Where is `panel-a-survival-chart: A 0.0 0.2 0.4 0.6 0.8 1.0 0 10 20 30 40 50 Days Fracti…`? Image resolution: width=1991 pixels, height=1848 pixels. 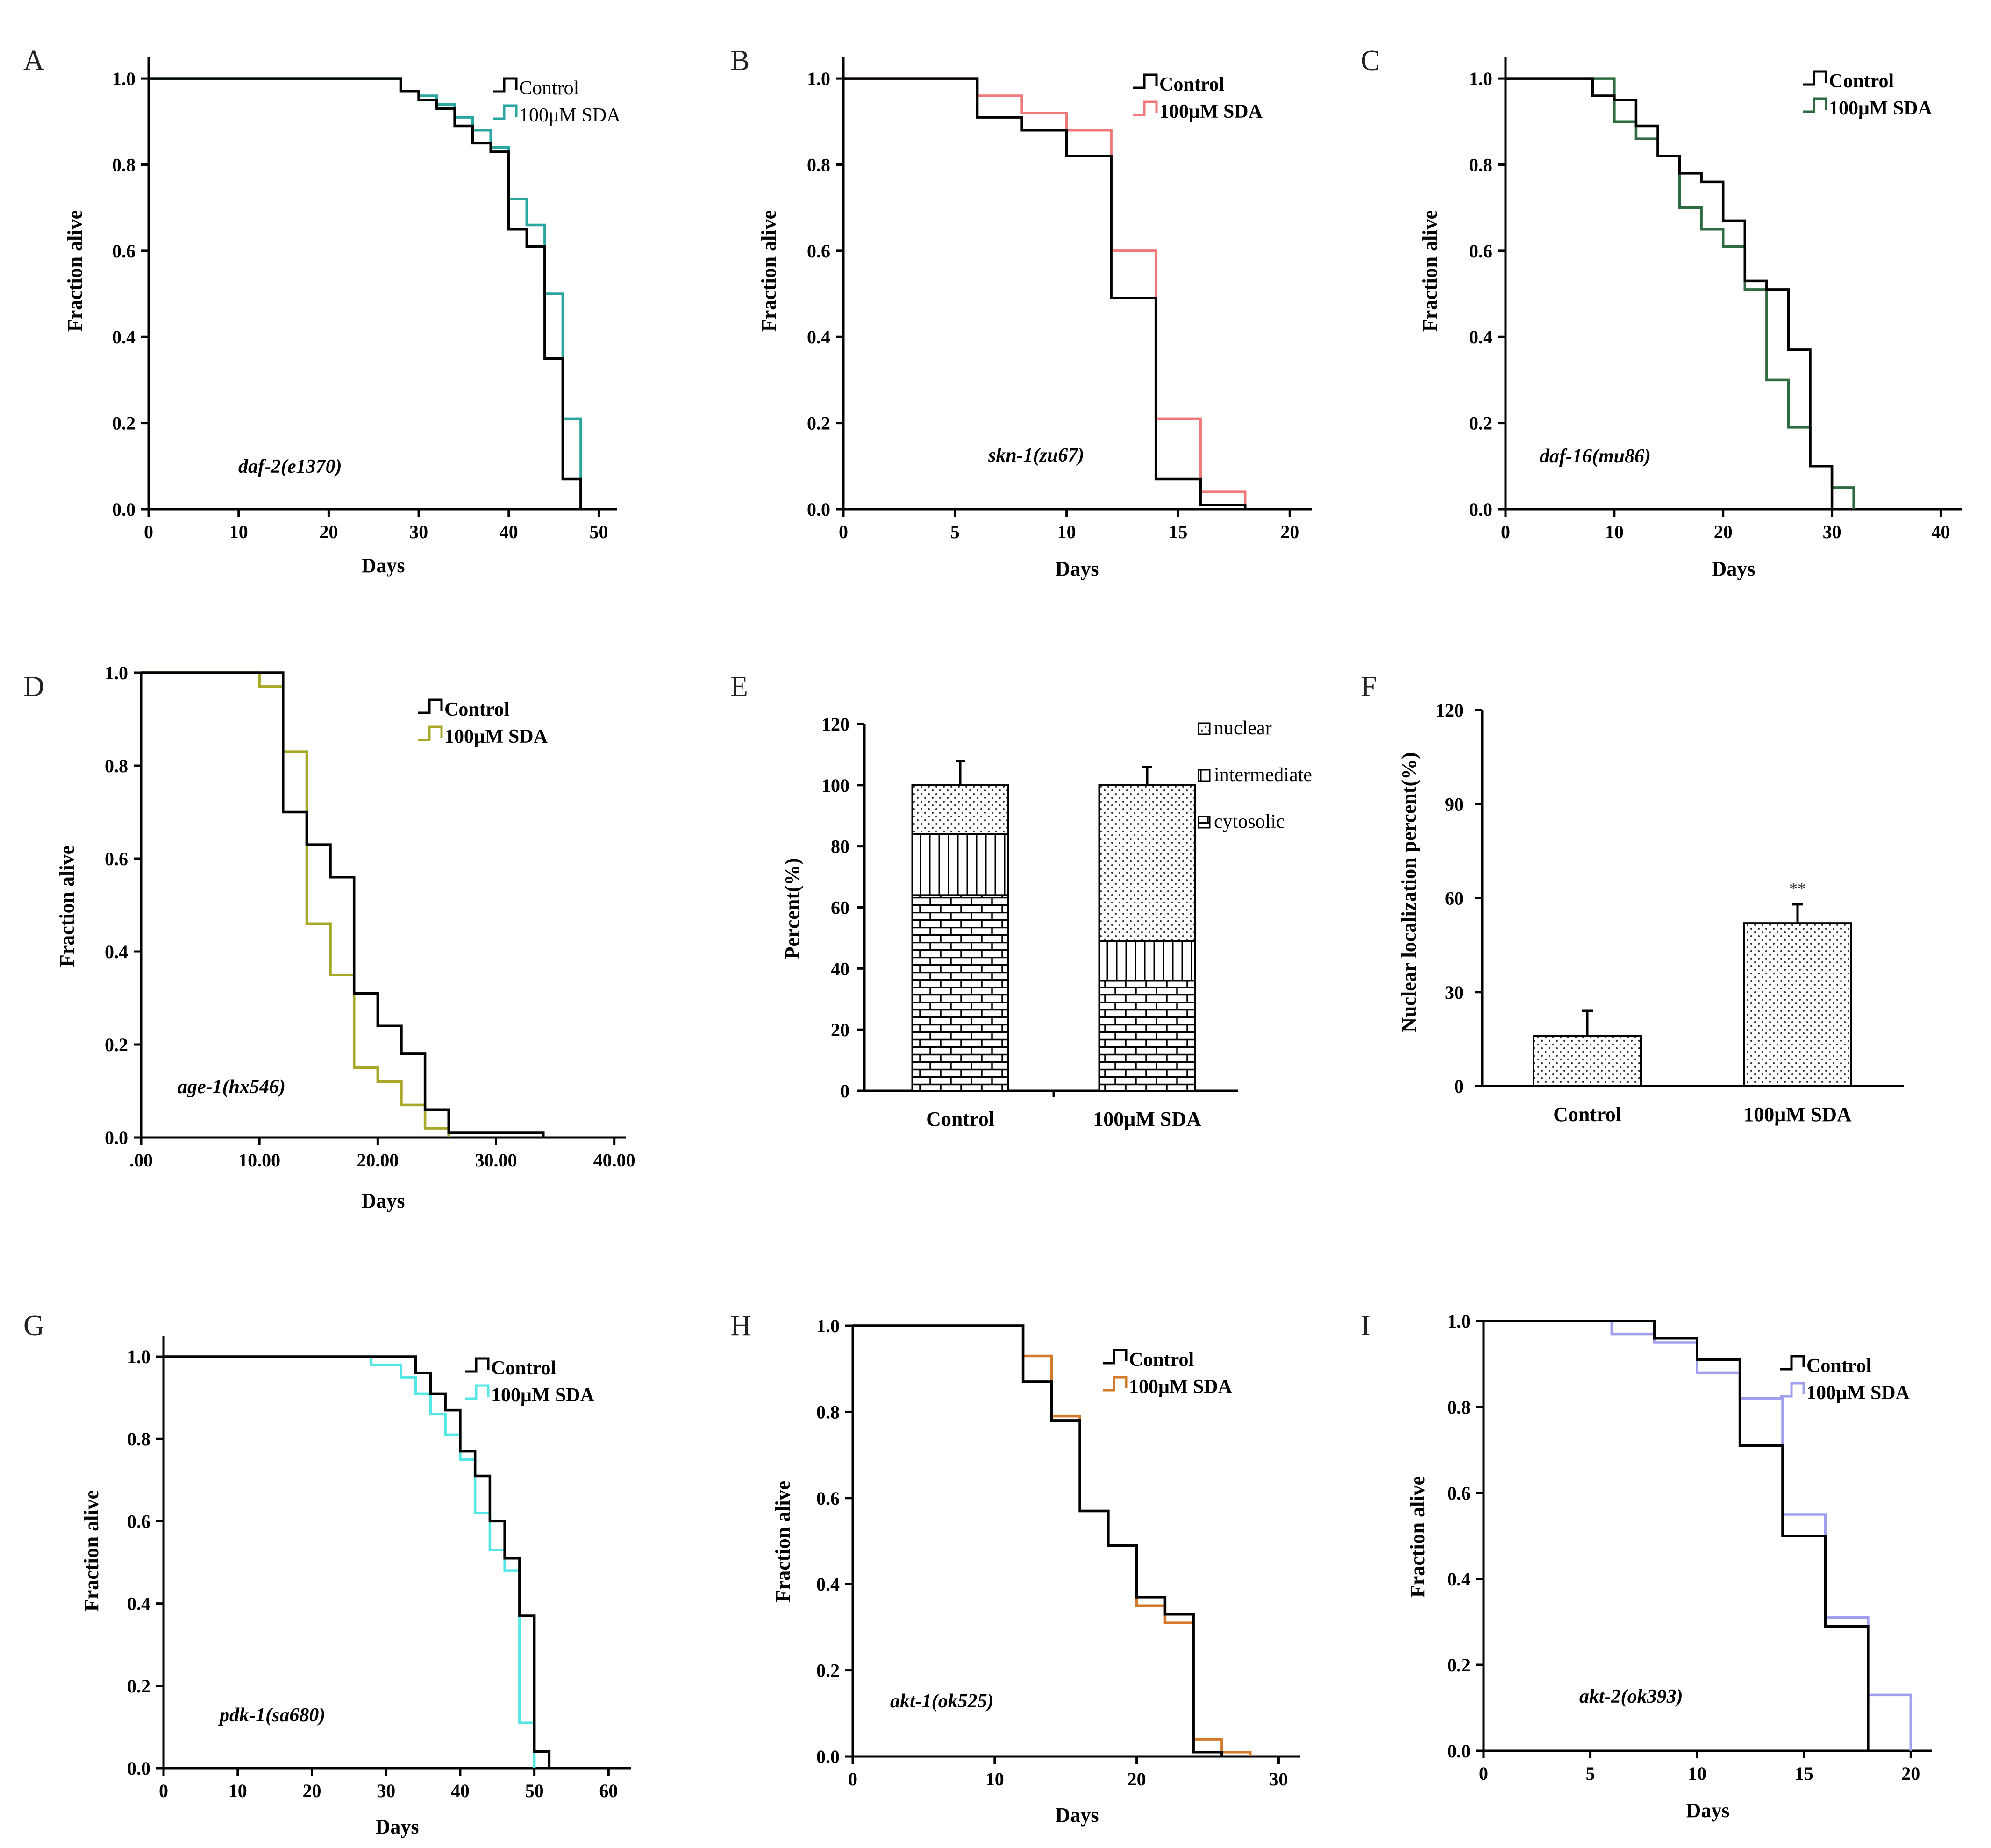
panel-a-survival-chart: A 0.0 0.2 0.4 0.6 0.8 1.0 0 10 20 30 40 50 Days Fracti… is located at coordinates (322, 311).